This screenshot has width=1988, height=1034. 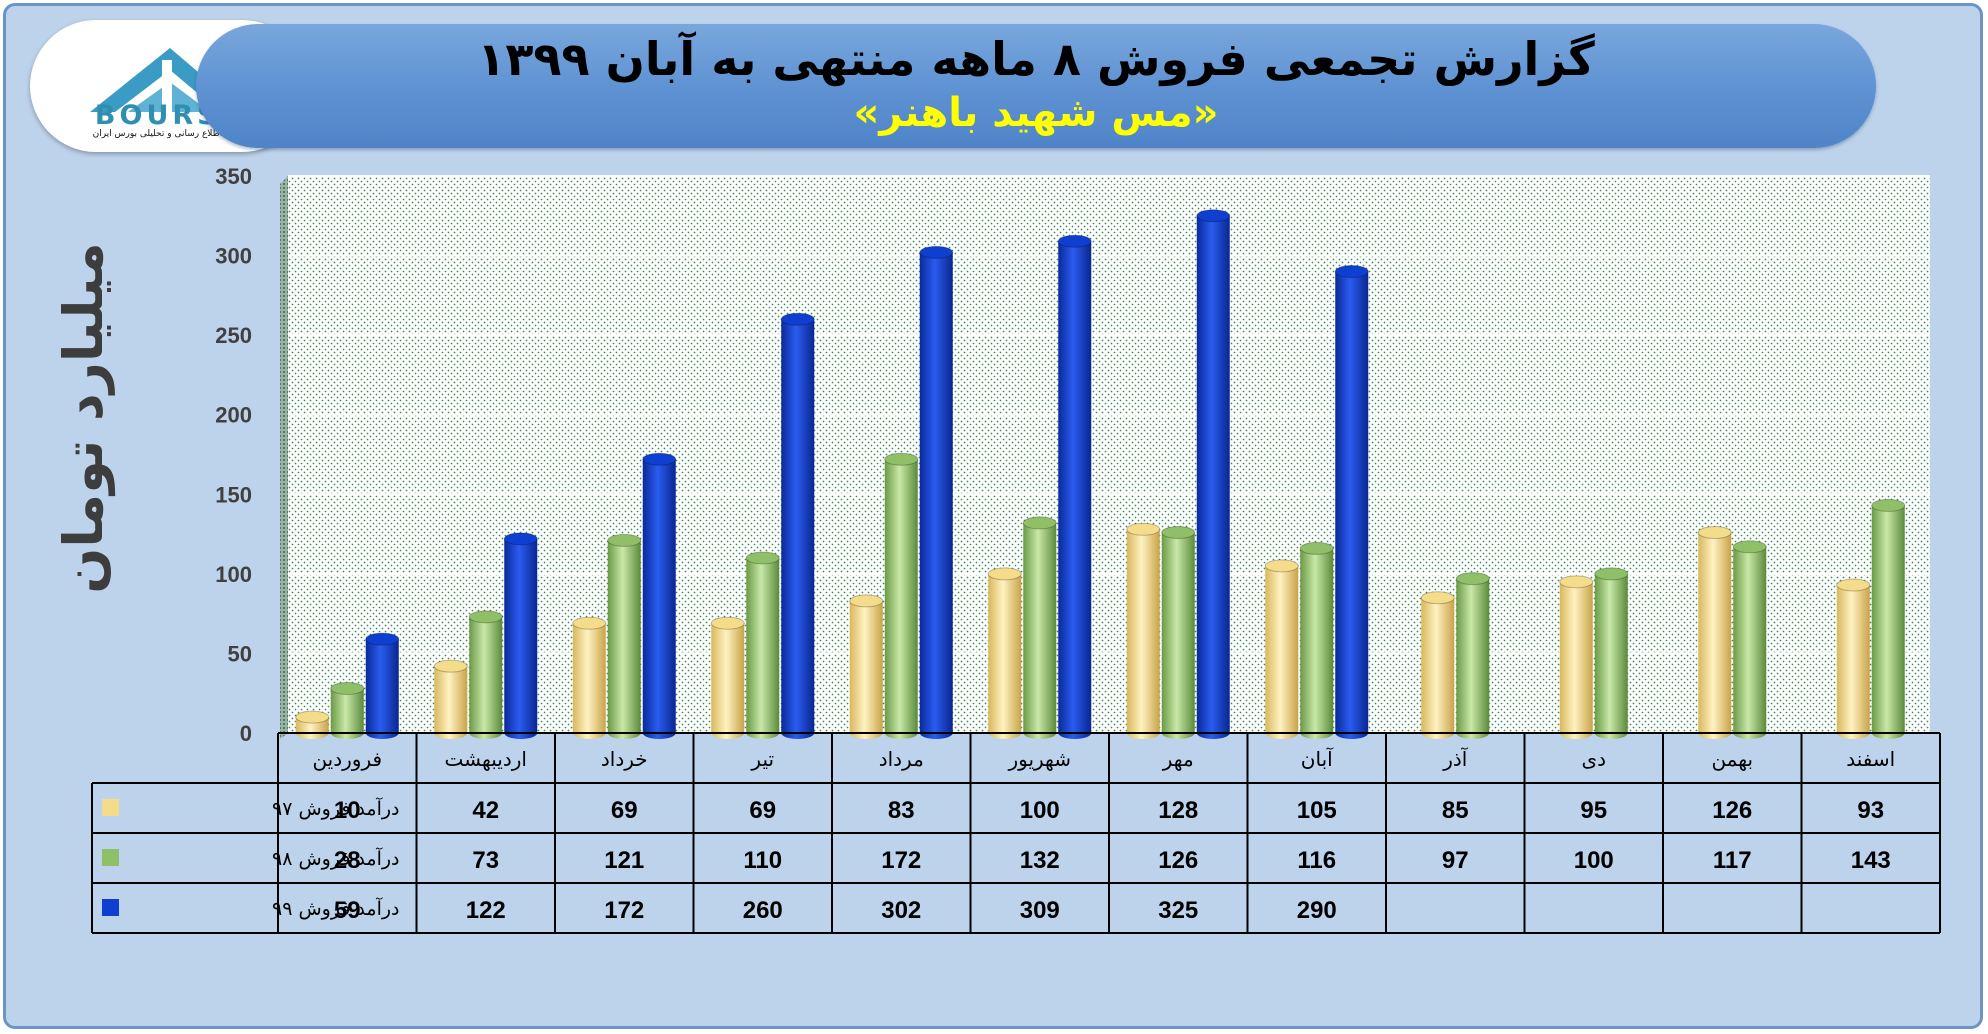 What do you see at coordinates (246, 733) in the screenshot?
I see `y-tick-label: 0` at bounding box center [246, 733].